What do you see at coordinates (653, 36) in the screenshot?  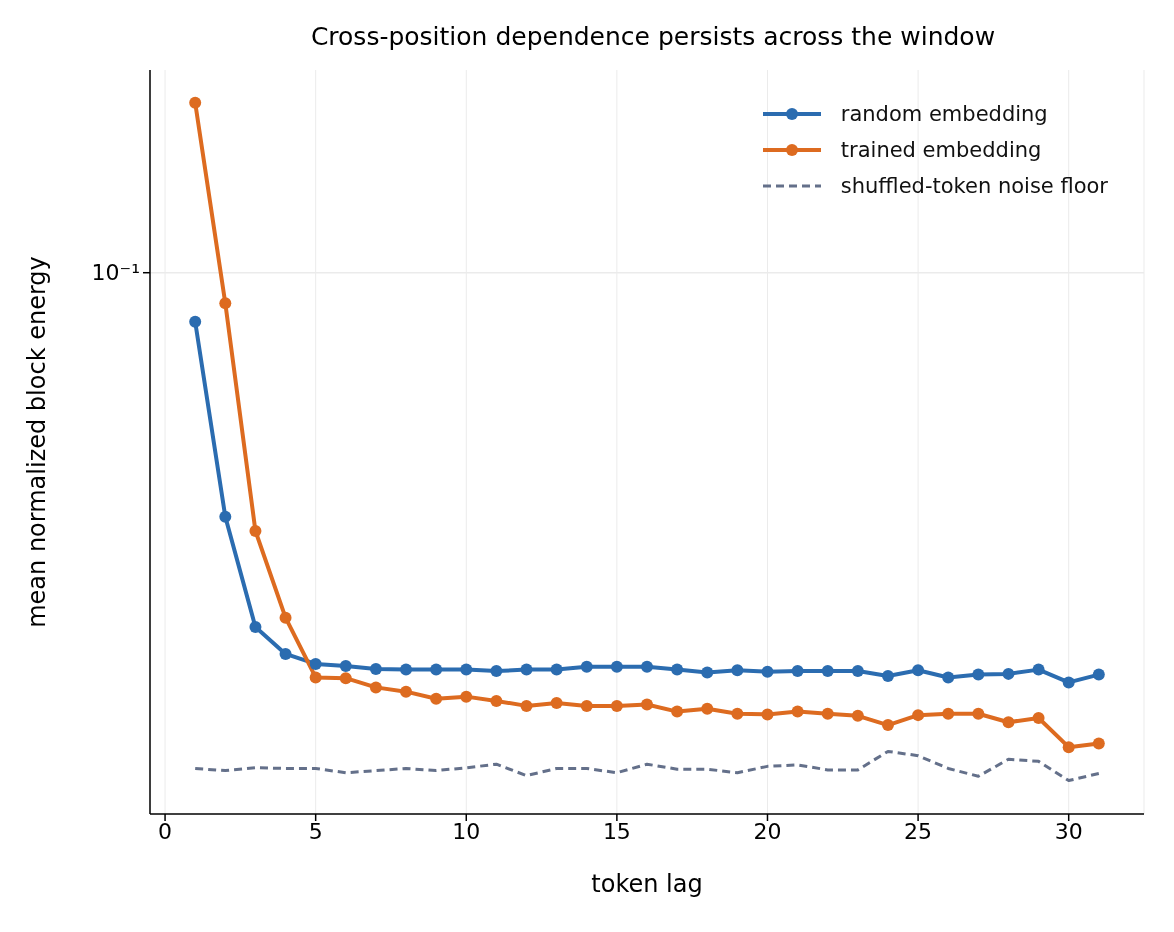 I see `chart-title: Cross-position dependence persists across the window` at bounding box center [653, 36].